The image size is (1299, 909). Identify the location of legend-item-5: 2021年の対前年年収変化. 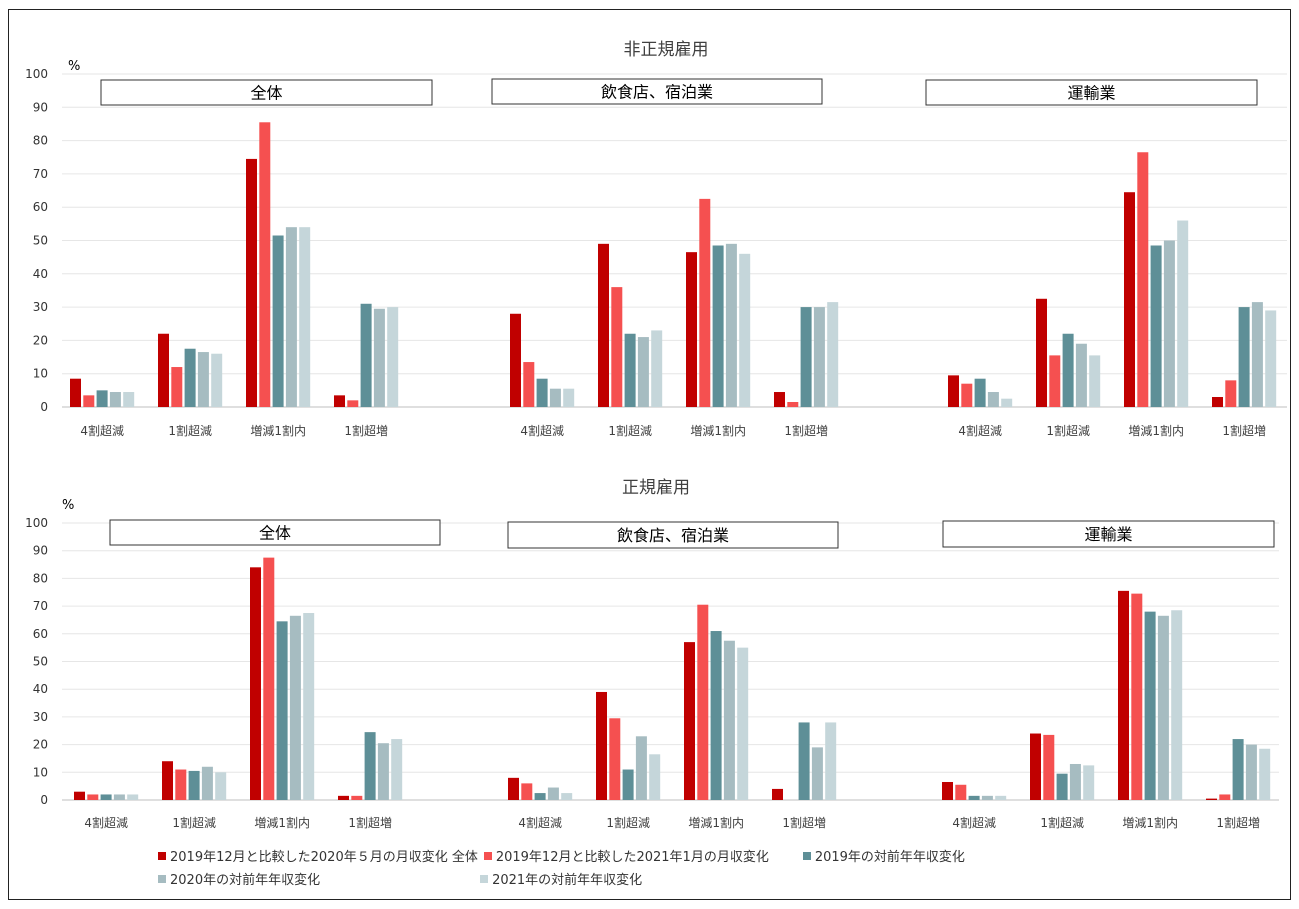
(561, 878).